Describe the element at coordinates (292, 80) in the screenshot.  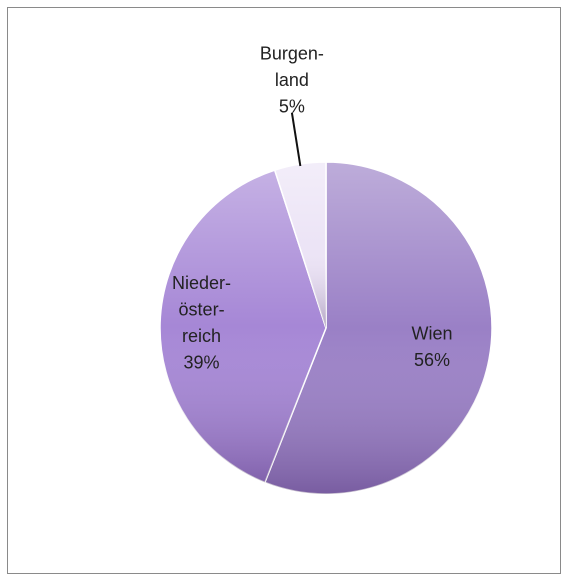
I see `slice-label: land` at that location.